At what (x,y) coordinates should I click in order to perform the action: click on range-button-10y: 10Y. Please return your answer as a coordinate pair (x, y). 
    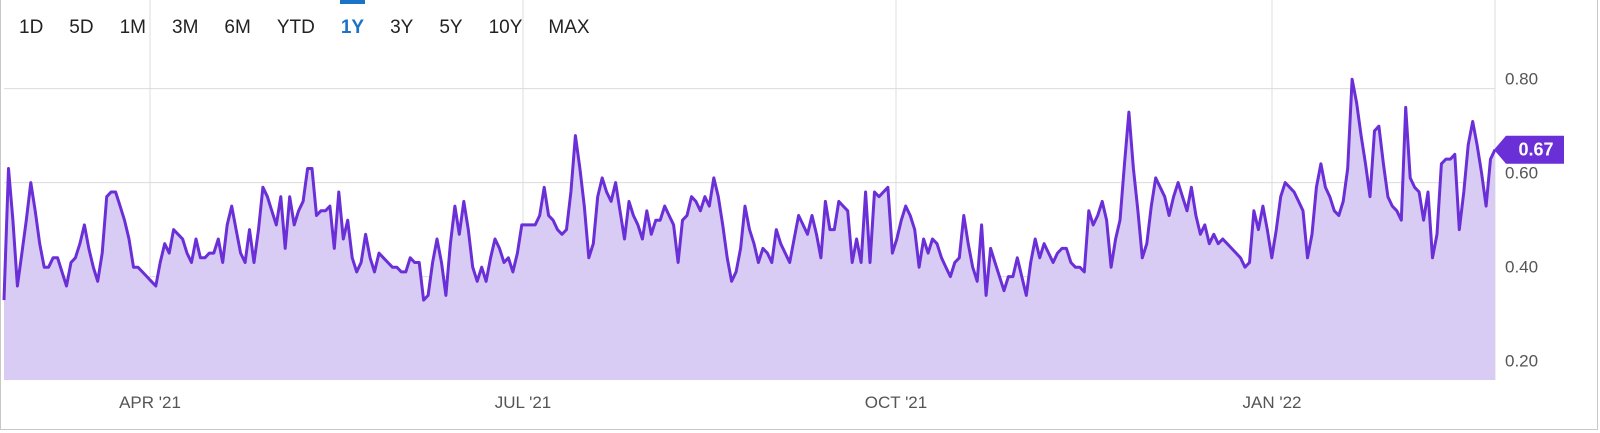
    Looking at the image, I should click on (505, 27).